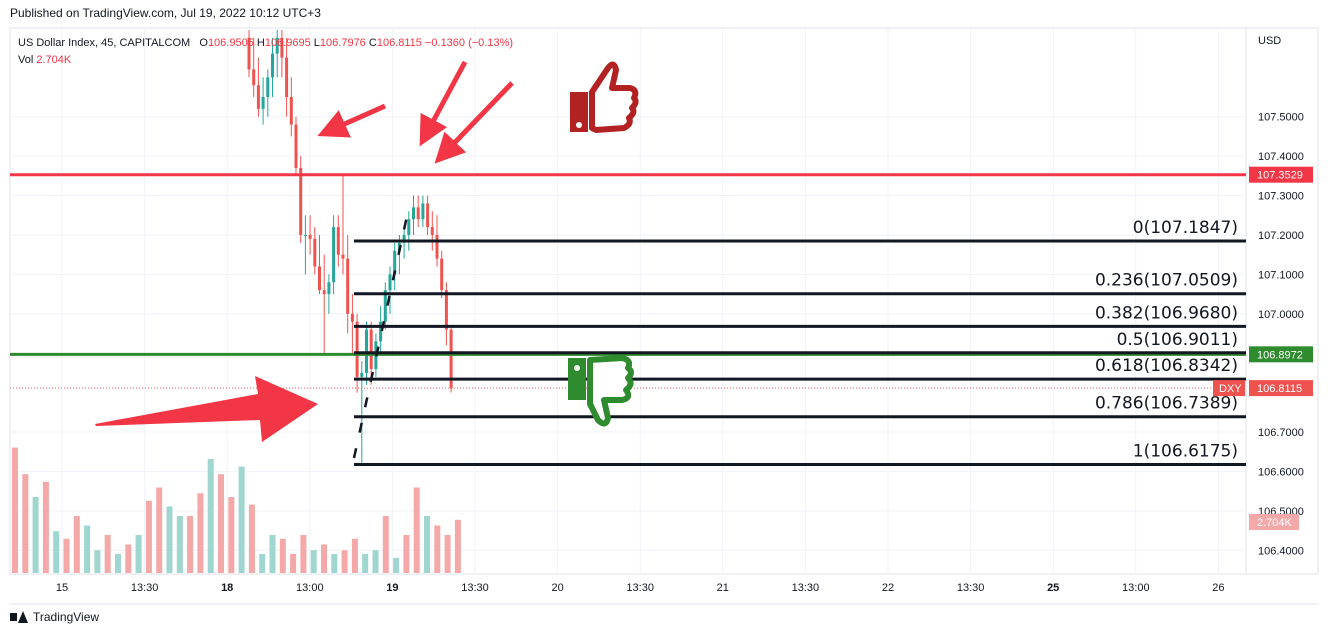 This screenshot has height=636, width=1328. I want to click on time-tick-label: 15, so click(62, 588).